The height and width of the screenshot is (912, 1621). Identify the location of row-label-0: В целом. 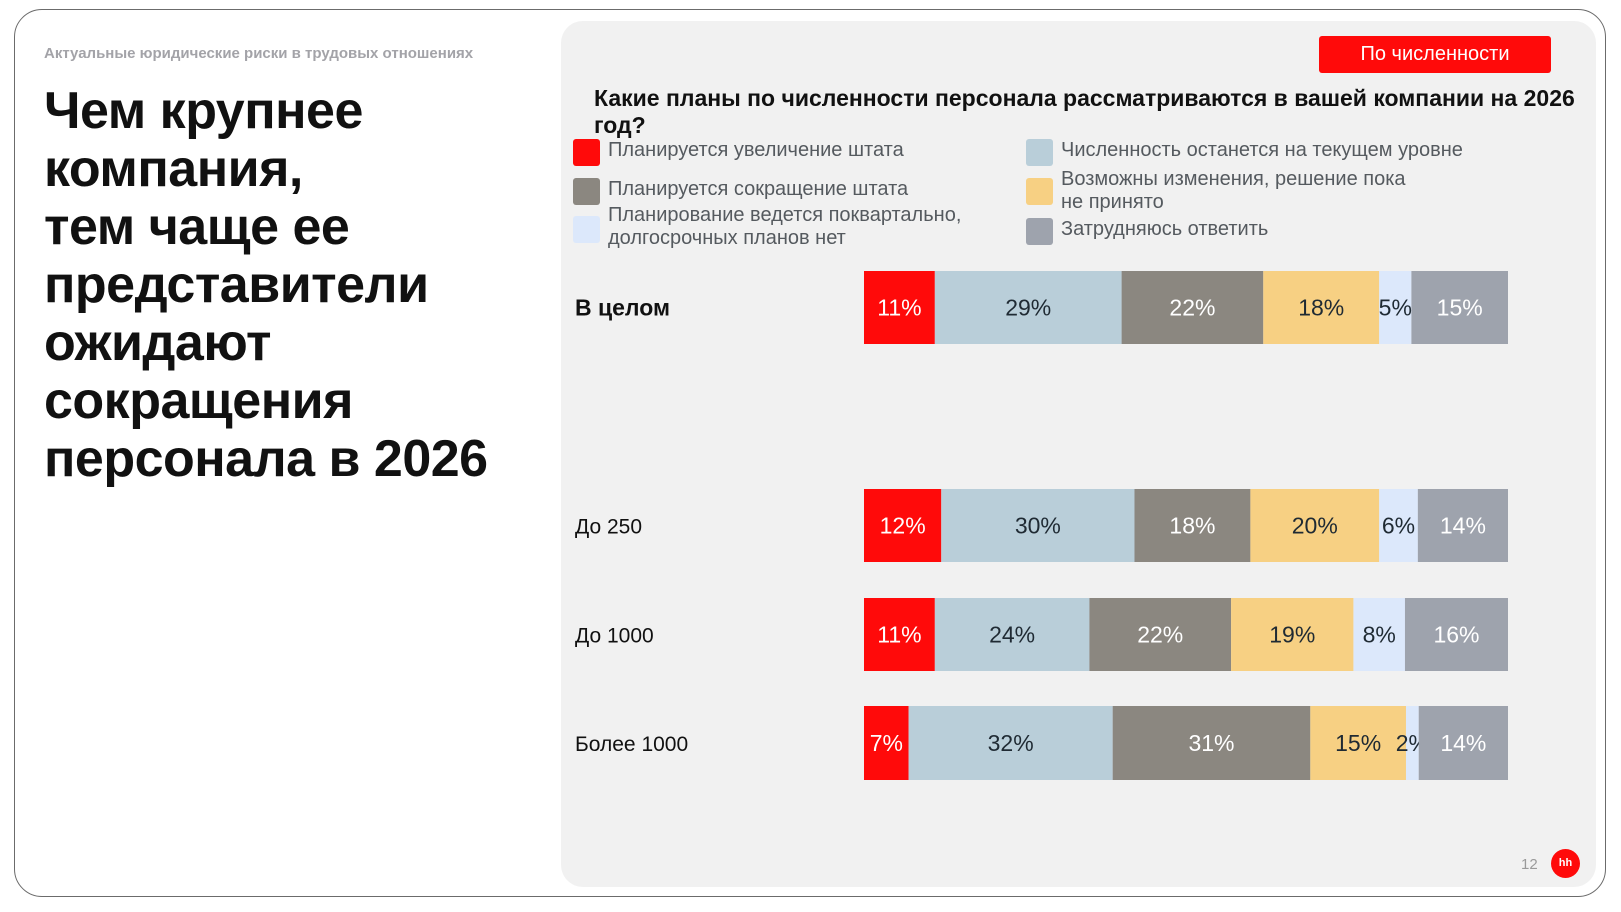
(622, 308).